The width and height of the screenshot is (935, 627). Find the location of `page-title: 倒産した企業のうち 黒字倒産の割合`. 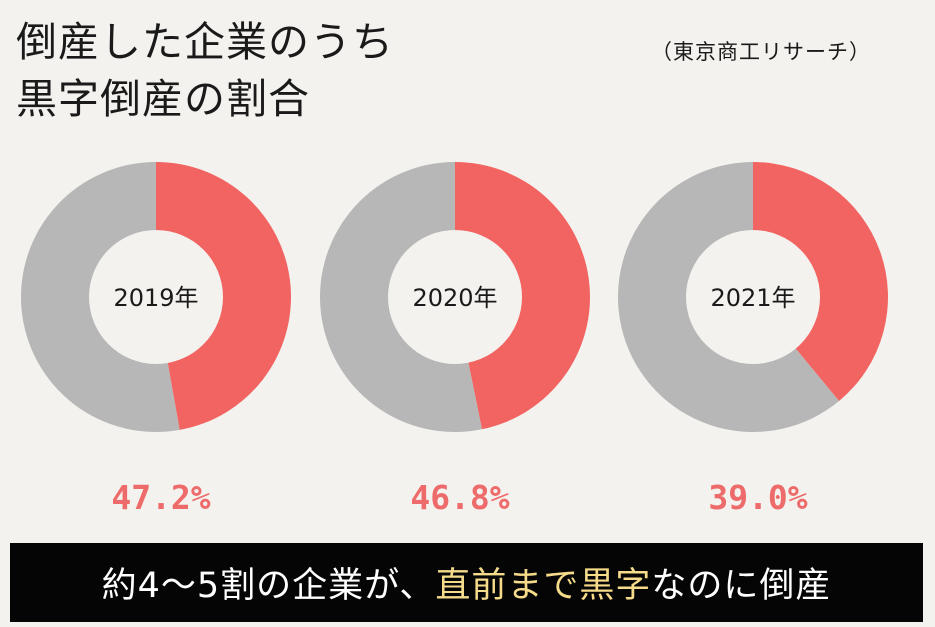

page-title: 倒産した企業のうち 黒字倒産の割合 is located at coordinates (205, 71).